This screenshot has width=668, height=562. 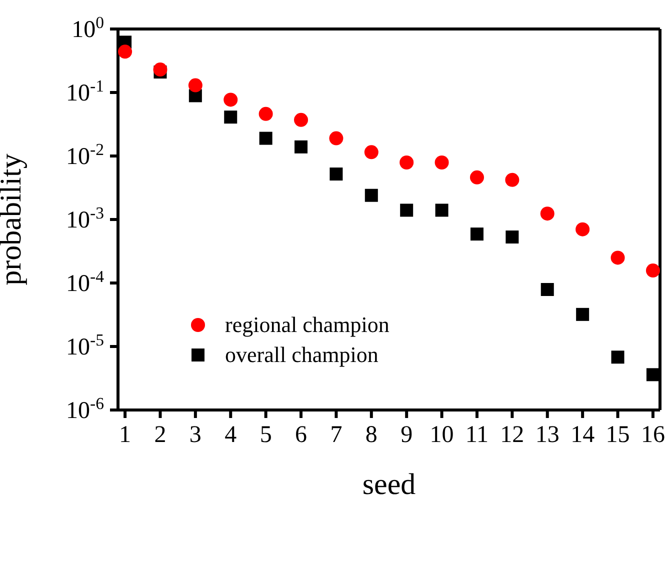 I want to click on y-tick-label: 10$^{0}$, so click(x=88, y=27).